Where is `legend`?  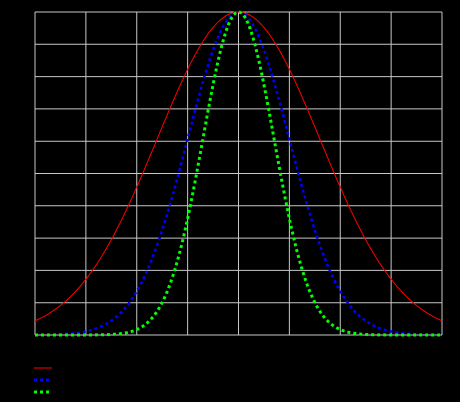
legend is located at coordinates (43, 380).